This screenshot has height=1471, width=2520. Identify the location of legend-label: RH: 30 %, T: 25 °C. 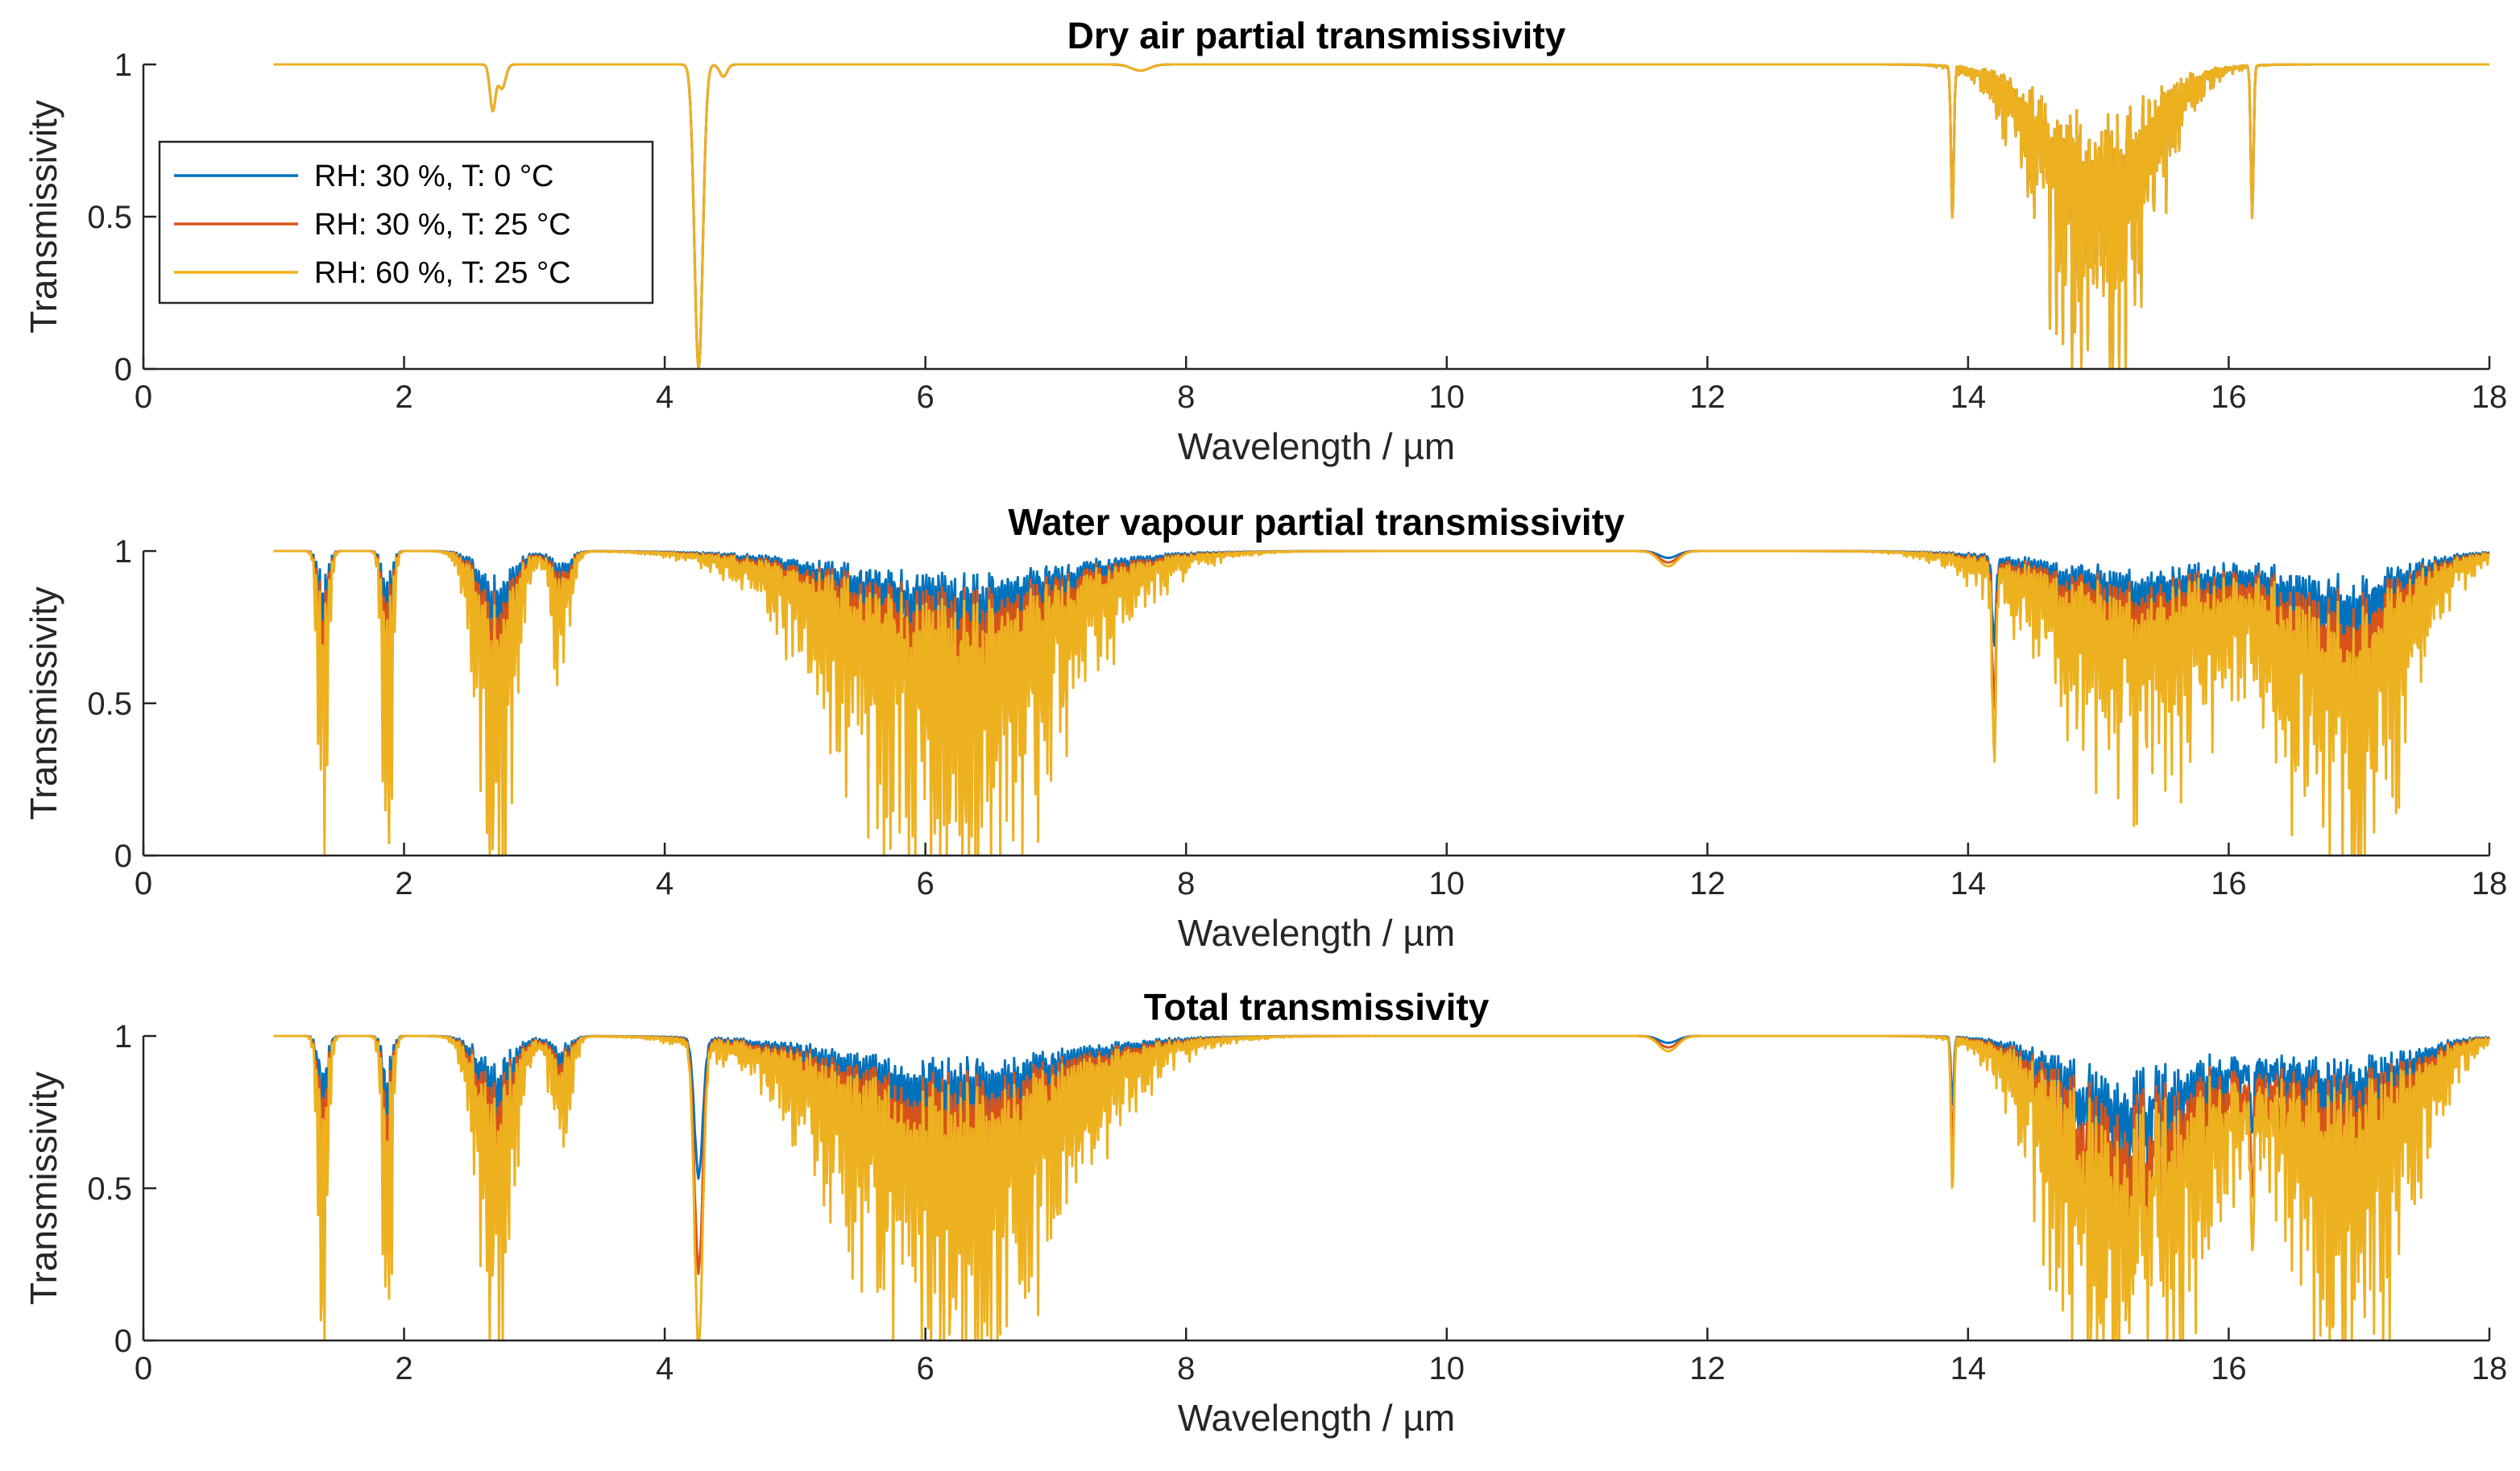
(443, 225).